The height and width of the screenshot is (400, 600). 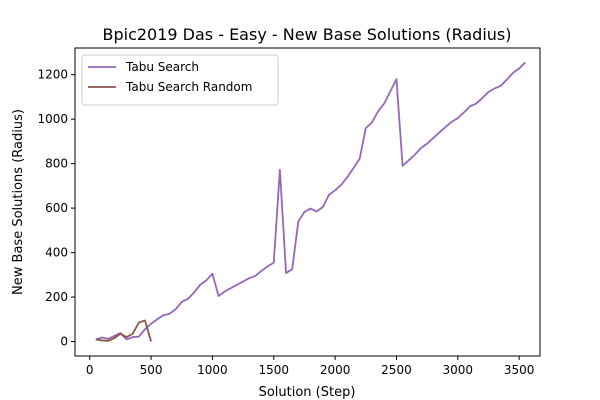 I want to click on y-tick-label: 0, so click(x=64, y=342).